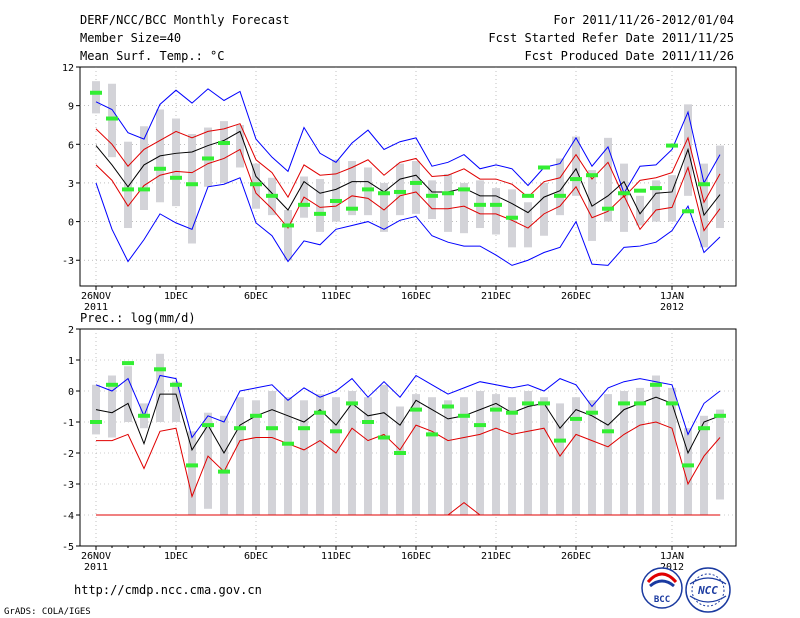 The image size is (800, 618). I want to click on temp-xtick-label: 6DEC, so click(256, 296).